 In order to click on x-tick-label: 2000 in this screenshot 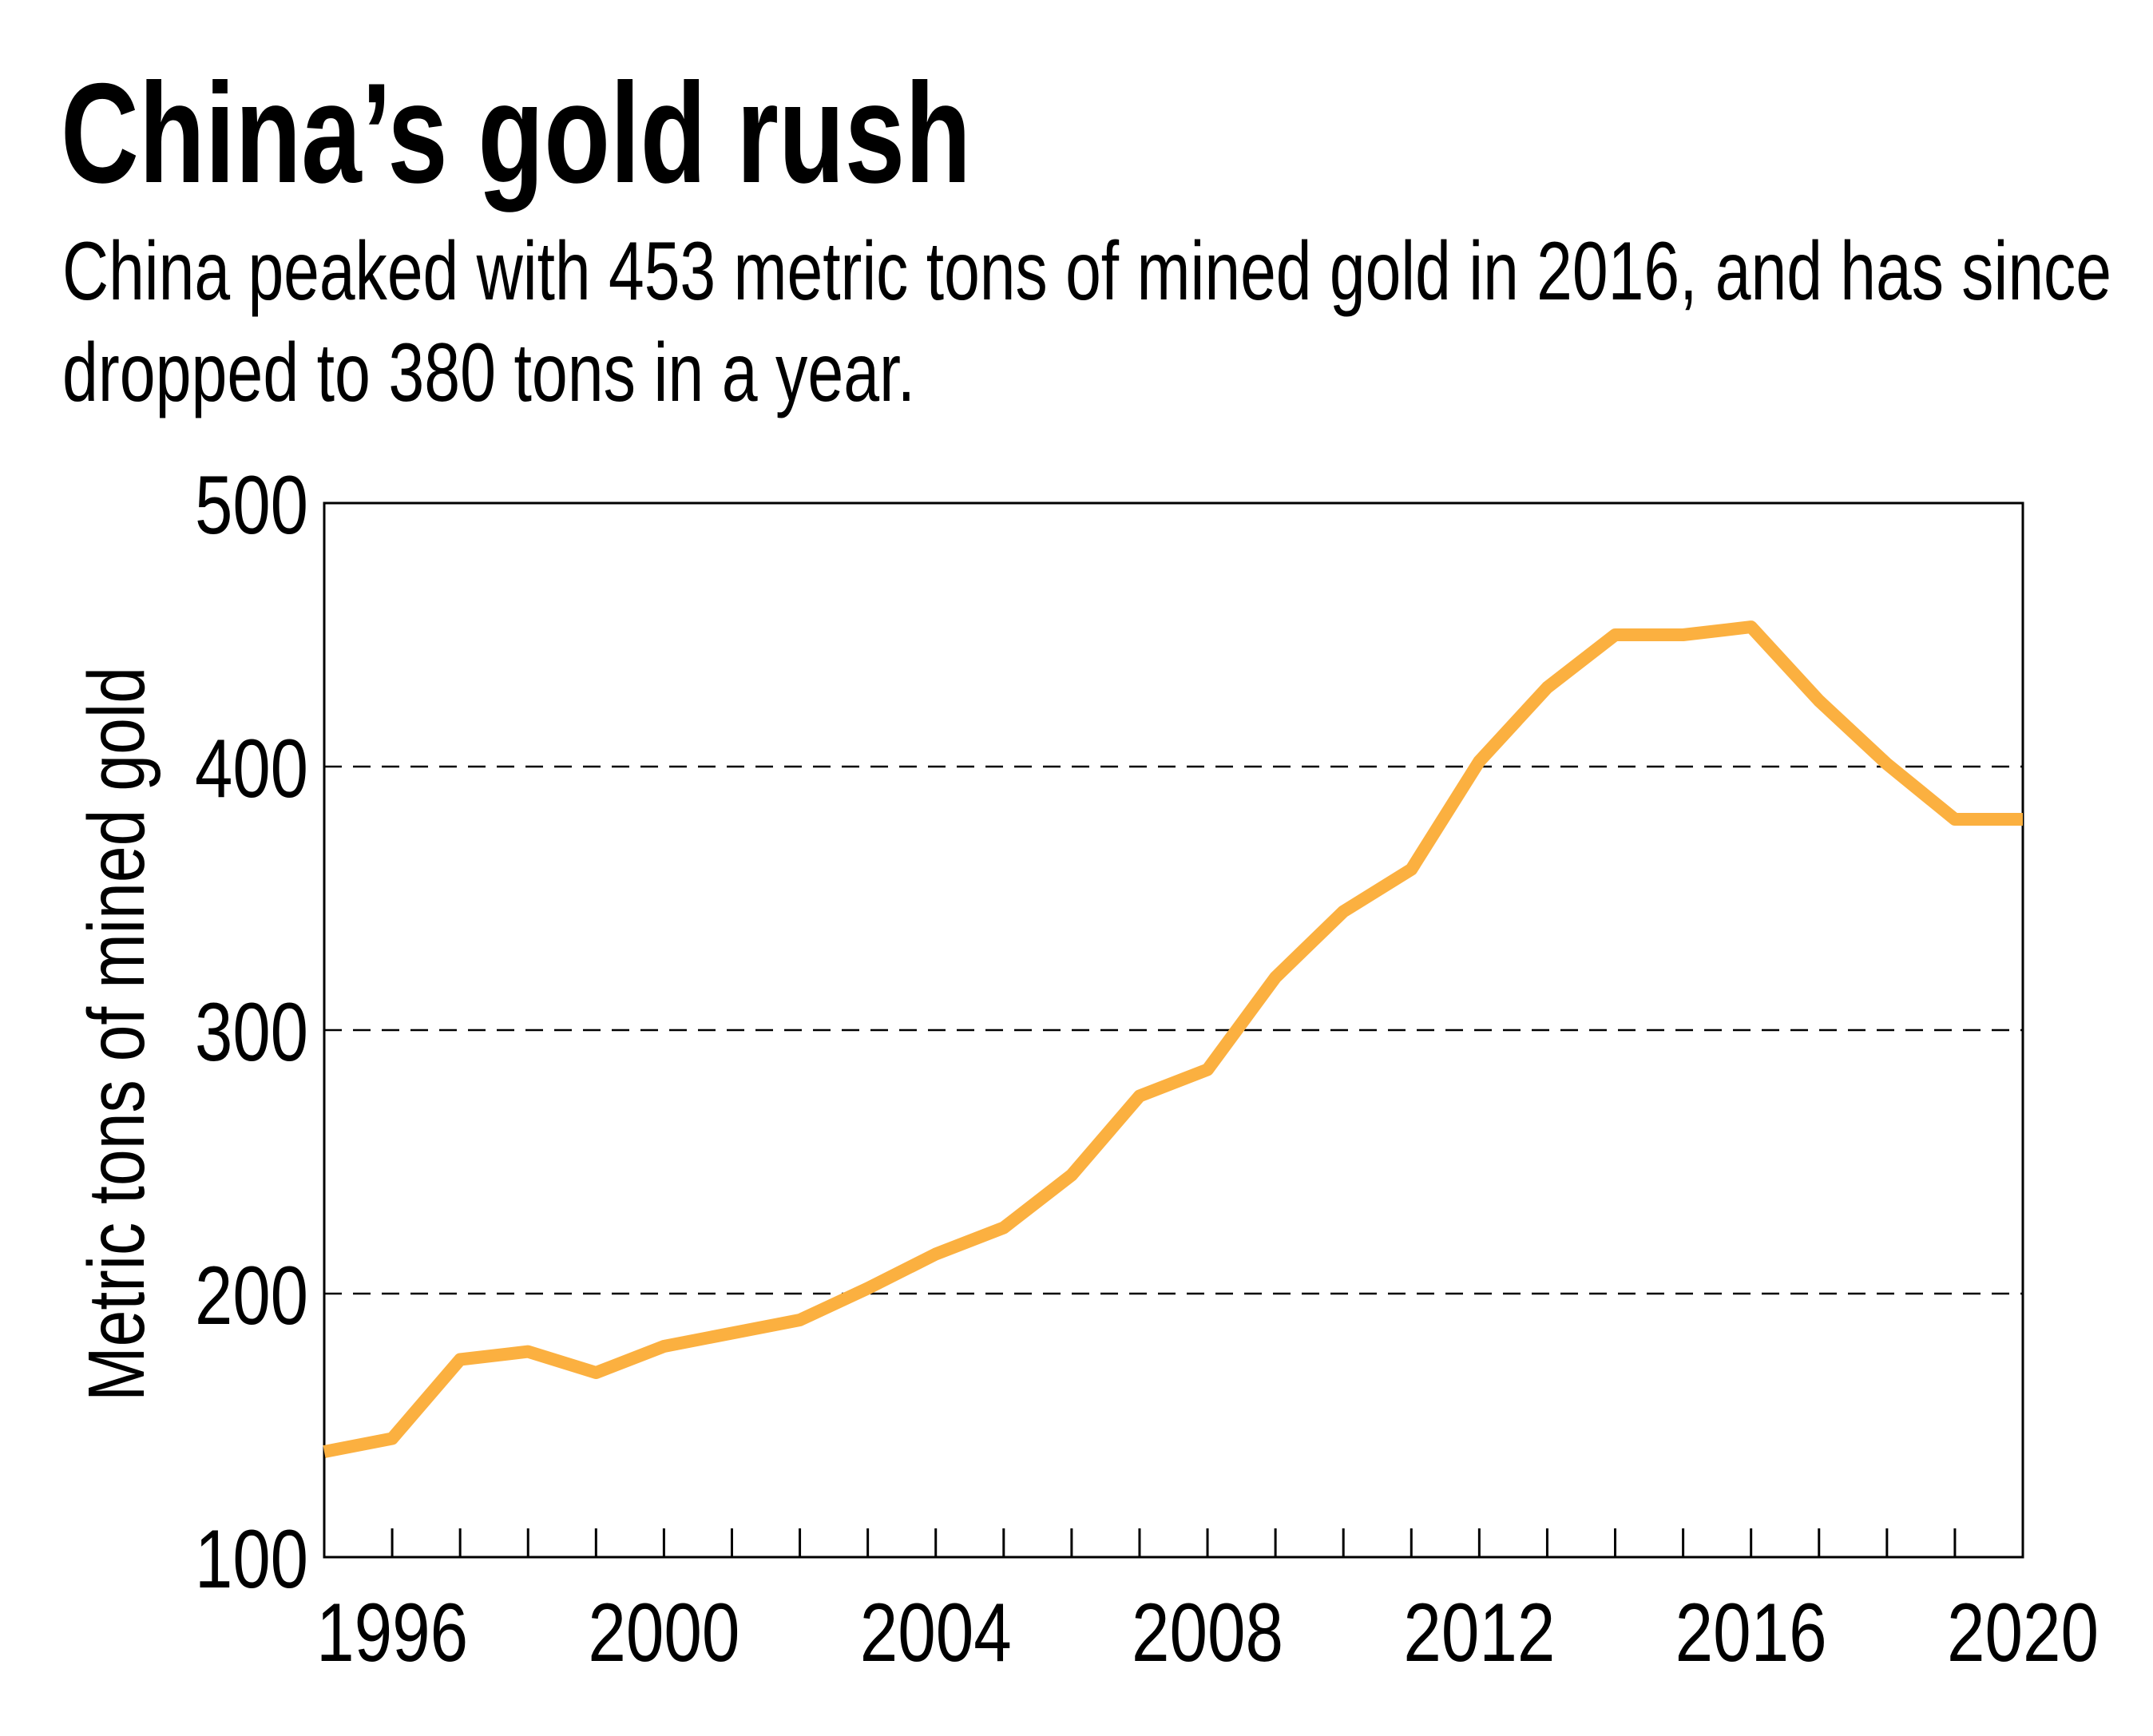, I will do `click(663, 1633)`.